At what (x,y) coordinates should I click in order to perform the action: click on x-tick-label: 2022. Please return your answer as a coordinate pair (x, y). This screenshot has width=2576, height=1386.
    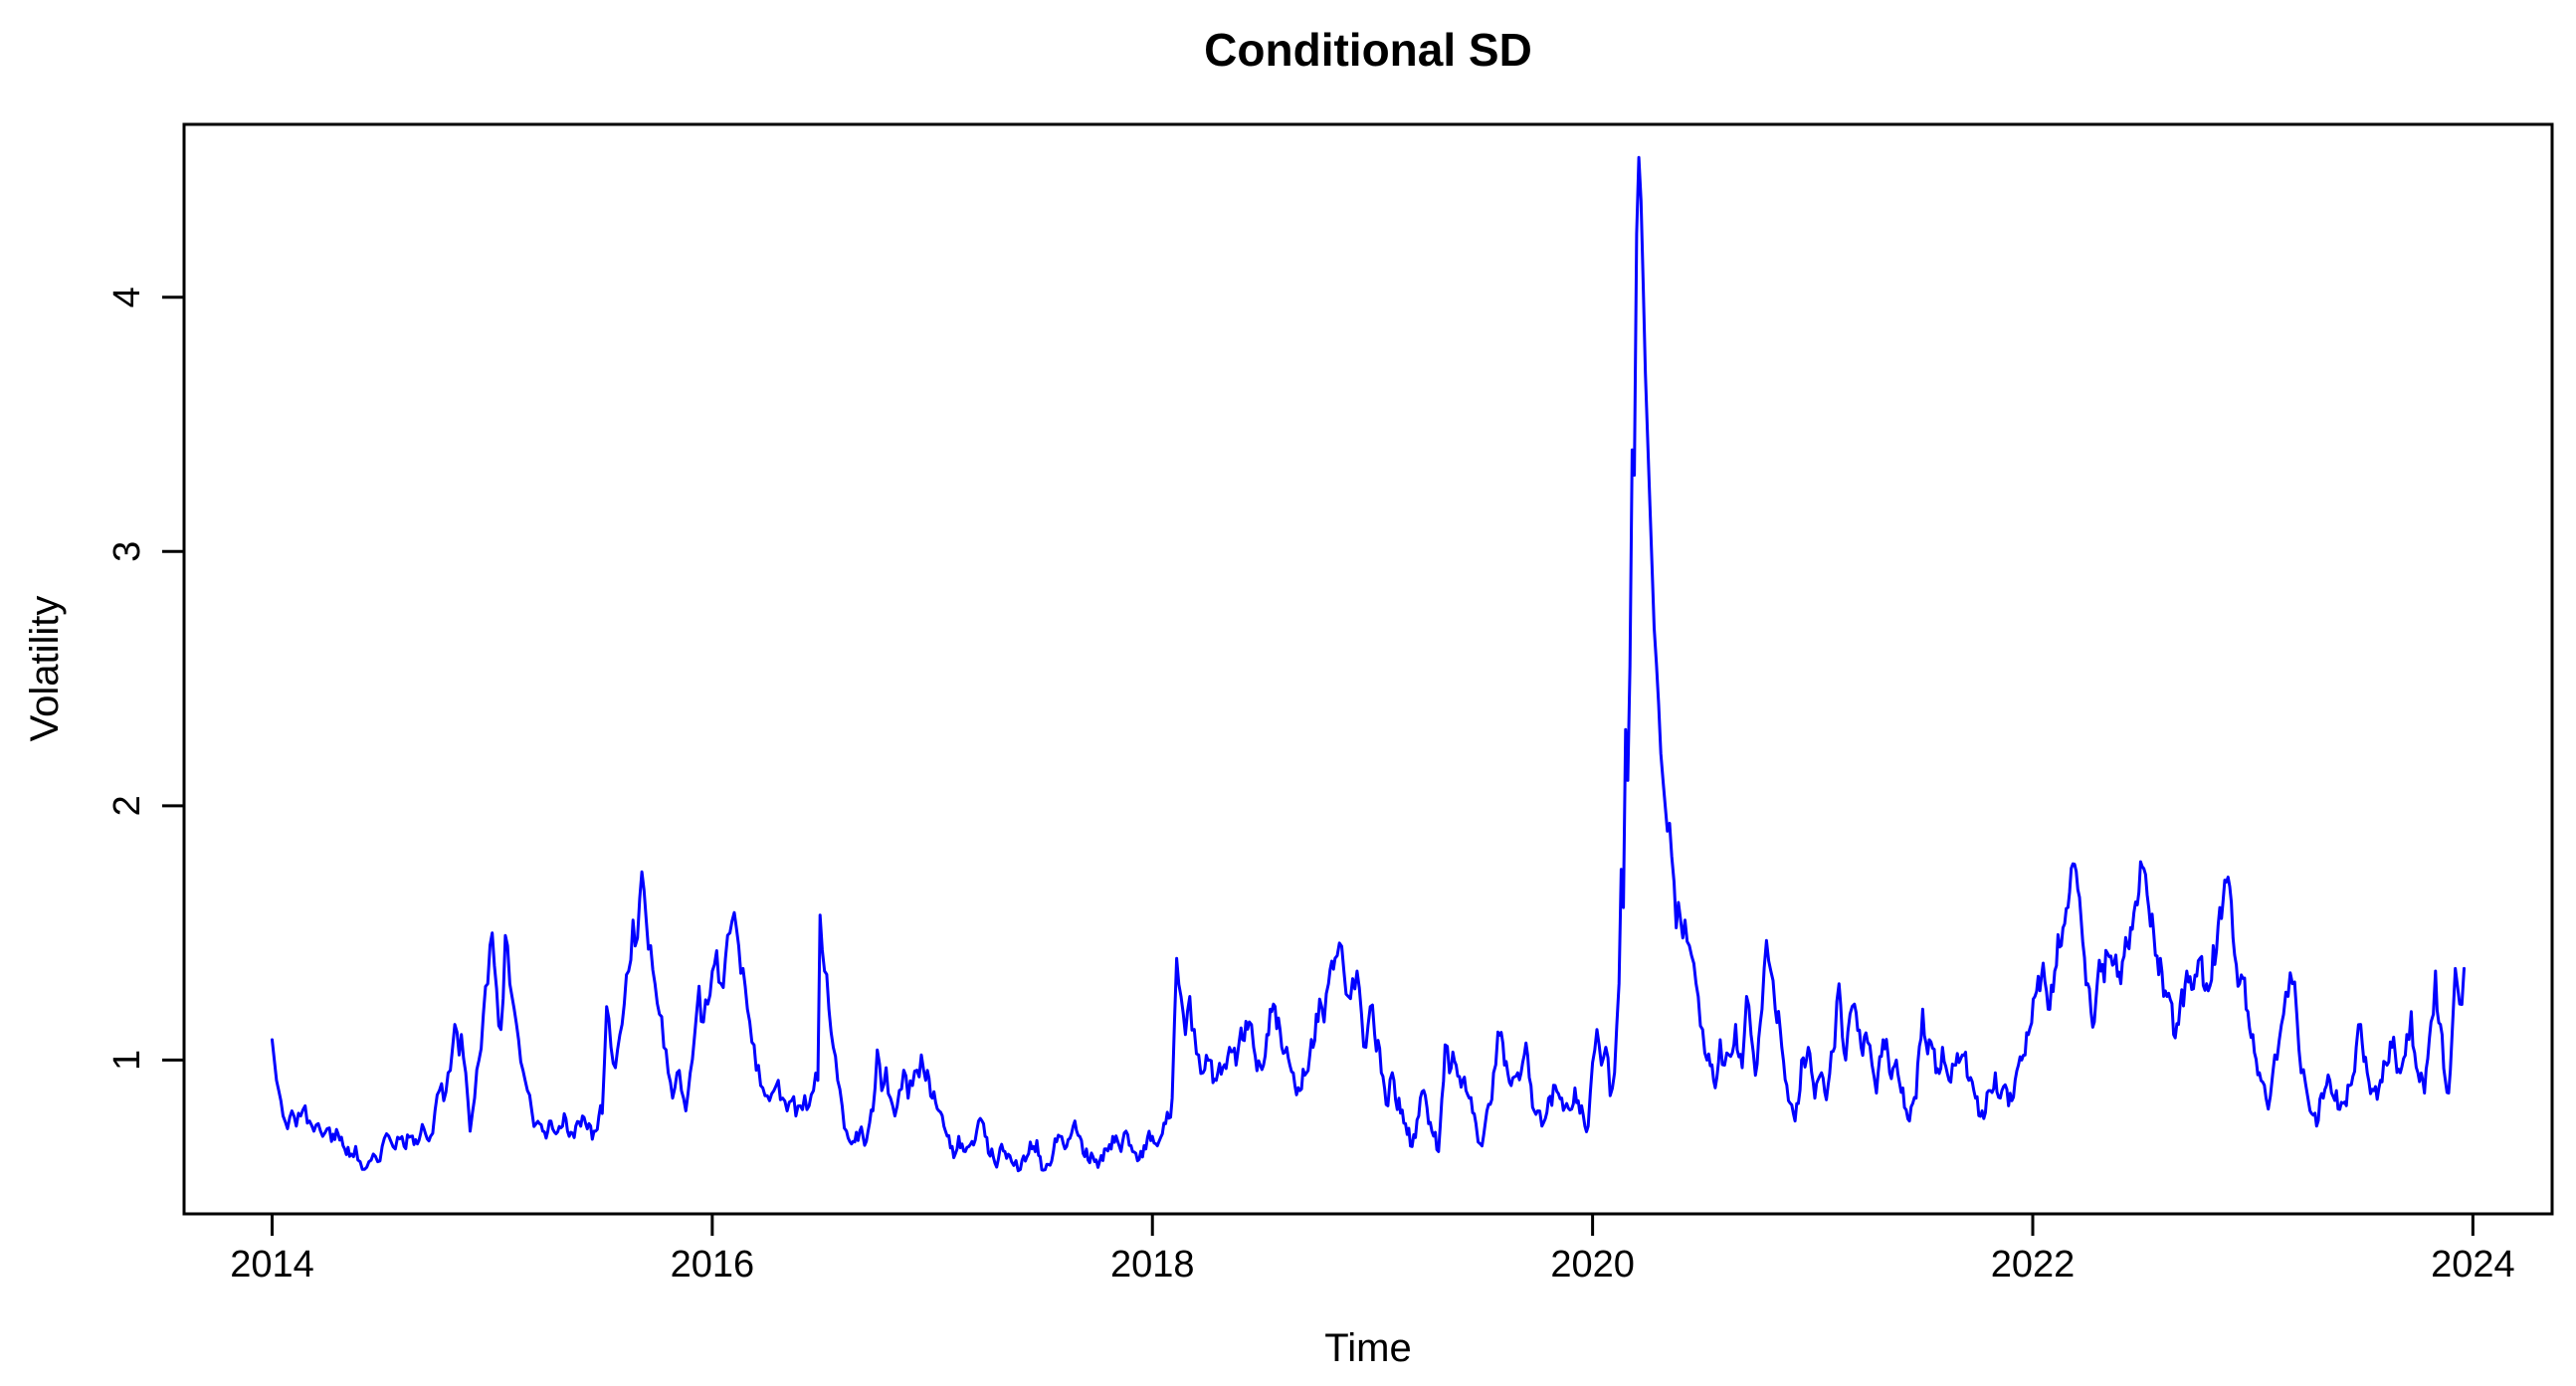
    Looking at the image, I should click on (2034, 1265).